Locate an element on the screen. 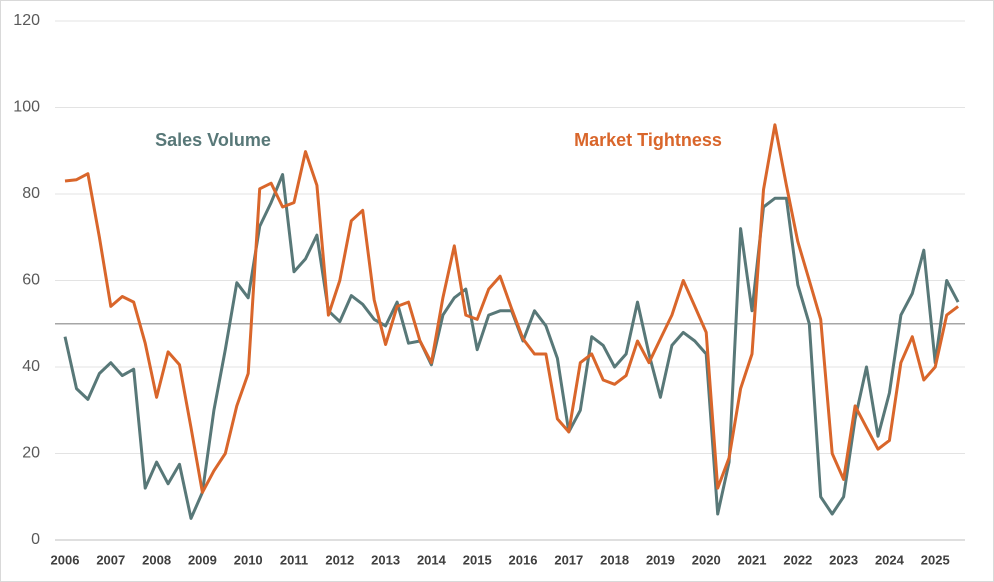  x-tick-label: 2011 is located at coordinates (294, 559).